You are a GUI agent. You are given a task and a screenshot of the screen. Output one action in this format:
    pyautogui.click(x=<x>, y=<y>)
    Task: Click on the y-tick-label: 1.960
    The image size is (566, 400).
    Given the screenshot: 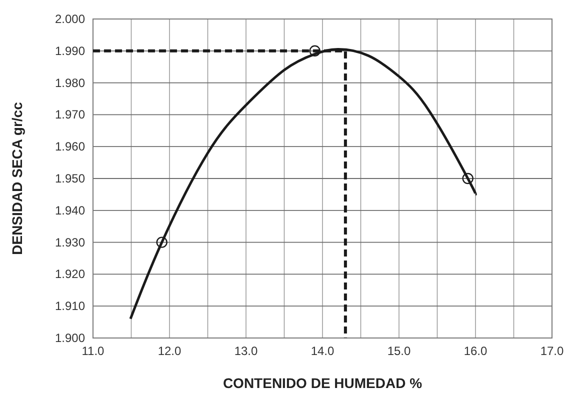 What is the action you would take?
    pyautogui.click(x=70, y=147)
    